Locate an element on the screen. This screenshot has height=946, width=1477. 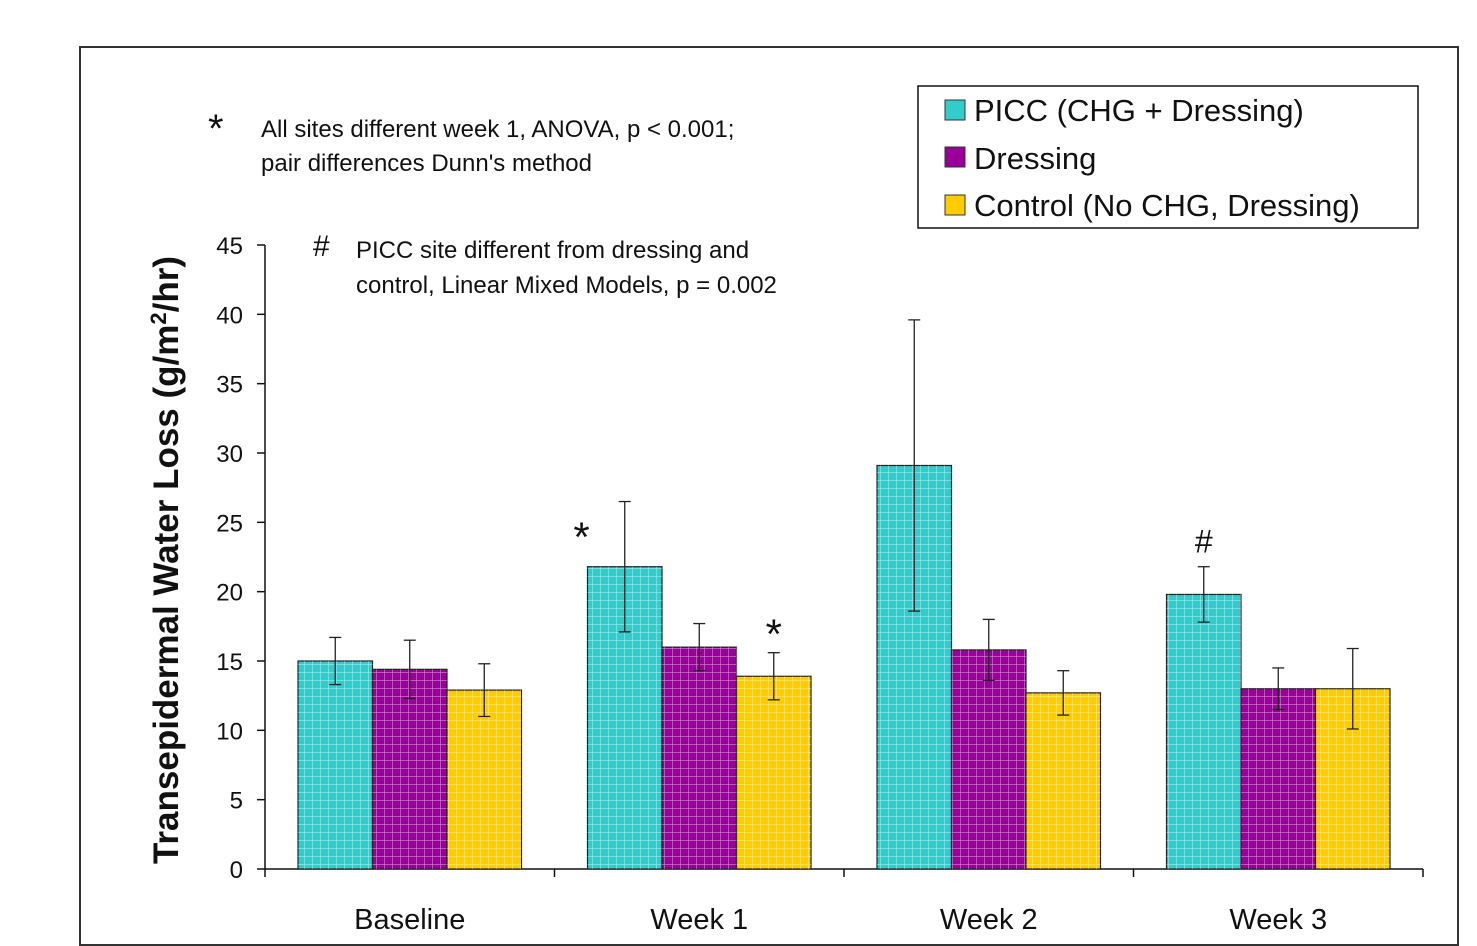
x-tick-label: Week 2 is located at coordinates (989, 919).